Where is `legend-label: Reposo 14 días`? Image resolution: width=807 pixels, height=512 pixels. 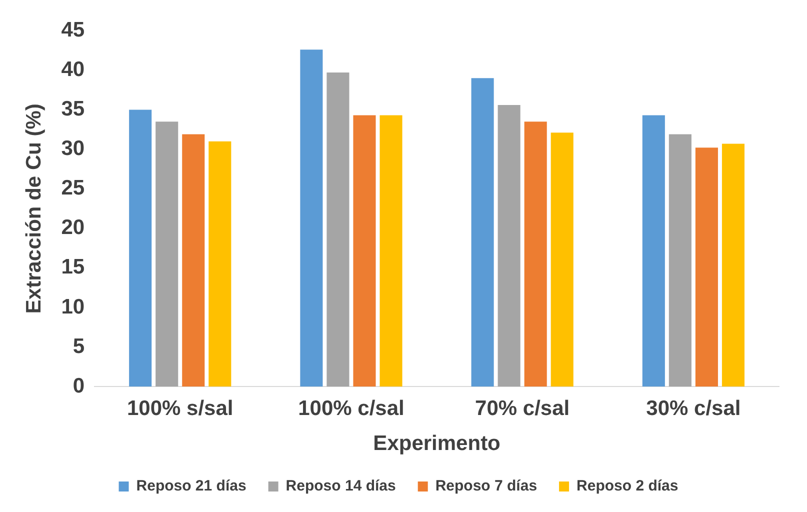 legend-label: Reposo 14 días is located at coordinates (341, 486).